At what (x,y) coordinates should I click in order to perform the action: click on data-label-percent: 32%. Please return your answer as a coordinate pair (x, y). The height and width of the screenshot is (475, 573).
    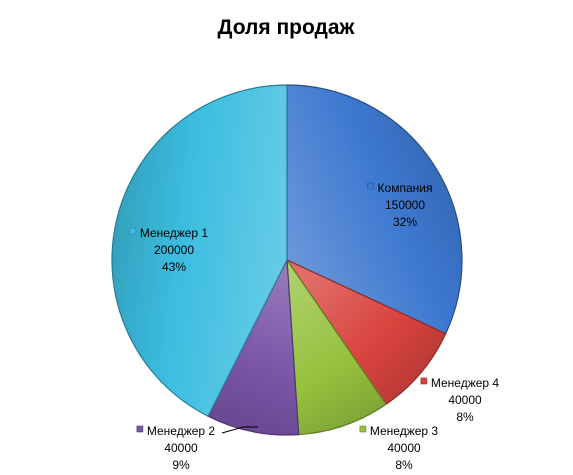
    Looking at the image, I should click on (405, 222).